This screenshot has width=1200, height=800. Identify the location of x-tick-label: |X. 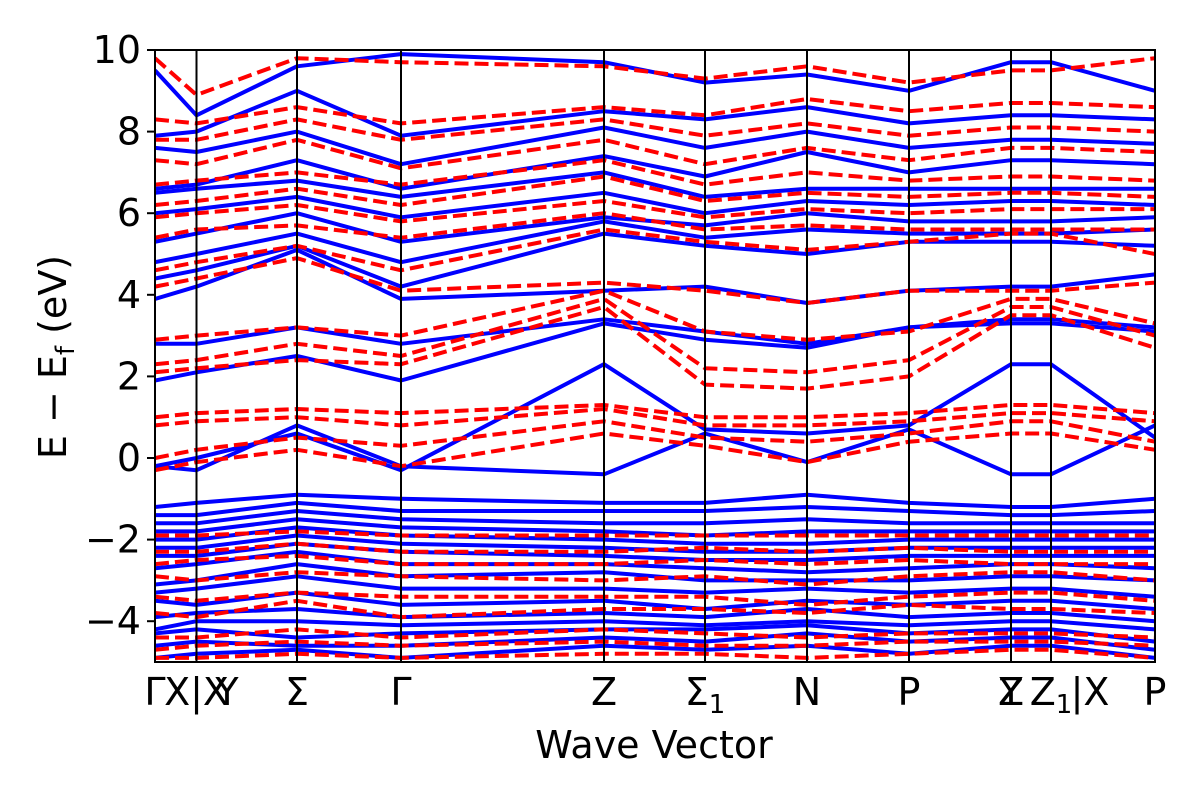
(1090, 692).